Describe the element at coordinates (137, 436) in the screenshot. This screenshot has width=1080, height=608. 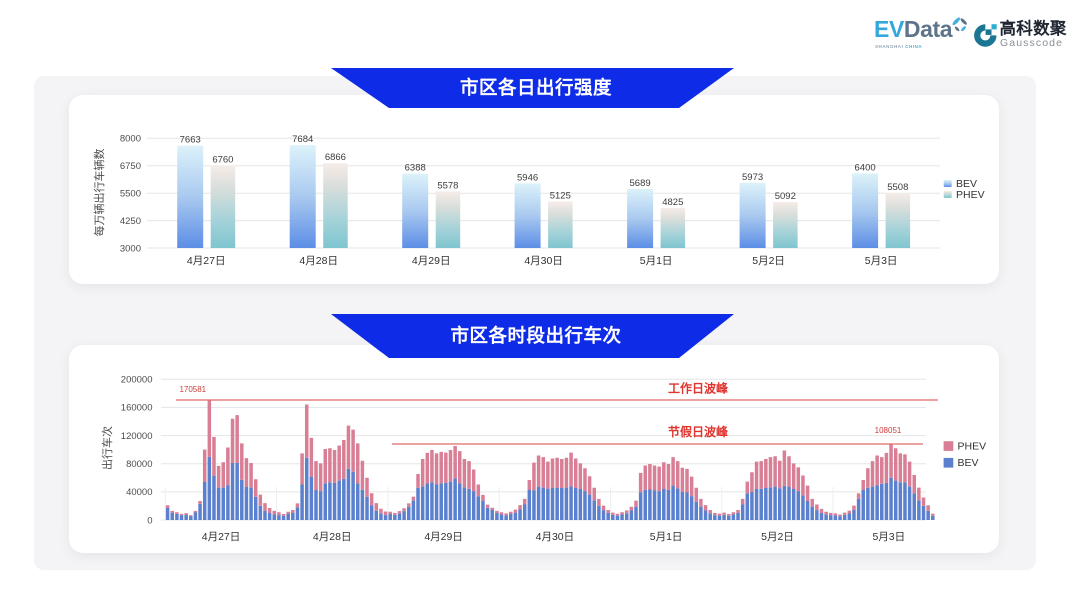
I see `svg-text: 120000` at that location.